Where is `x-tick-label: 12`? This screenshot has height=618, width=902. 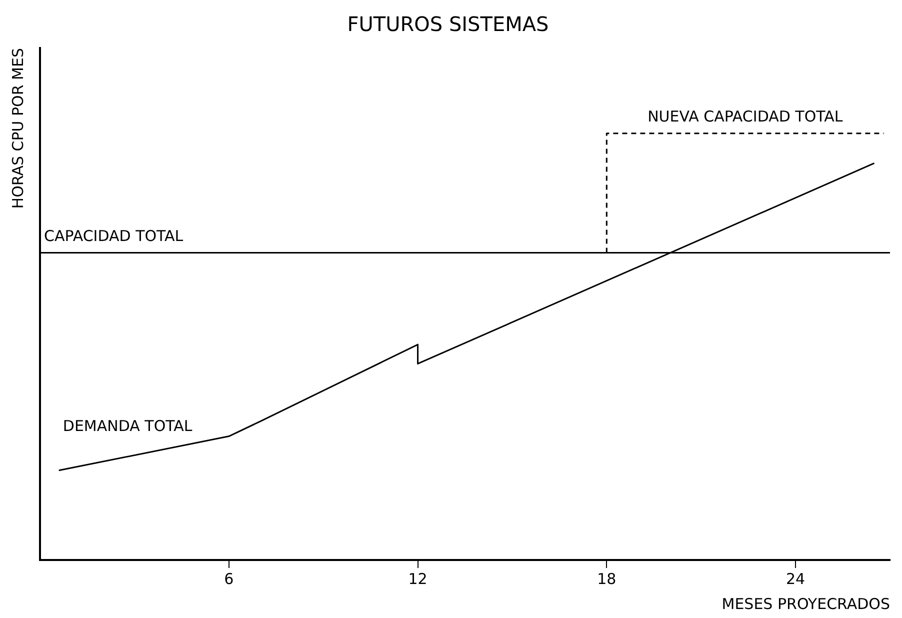
x-tick-label: 12 is located at coordinates (418, 579).